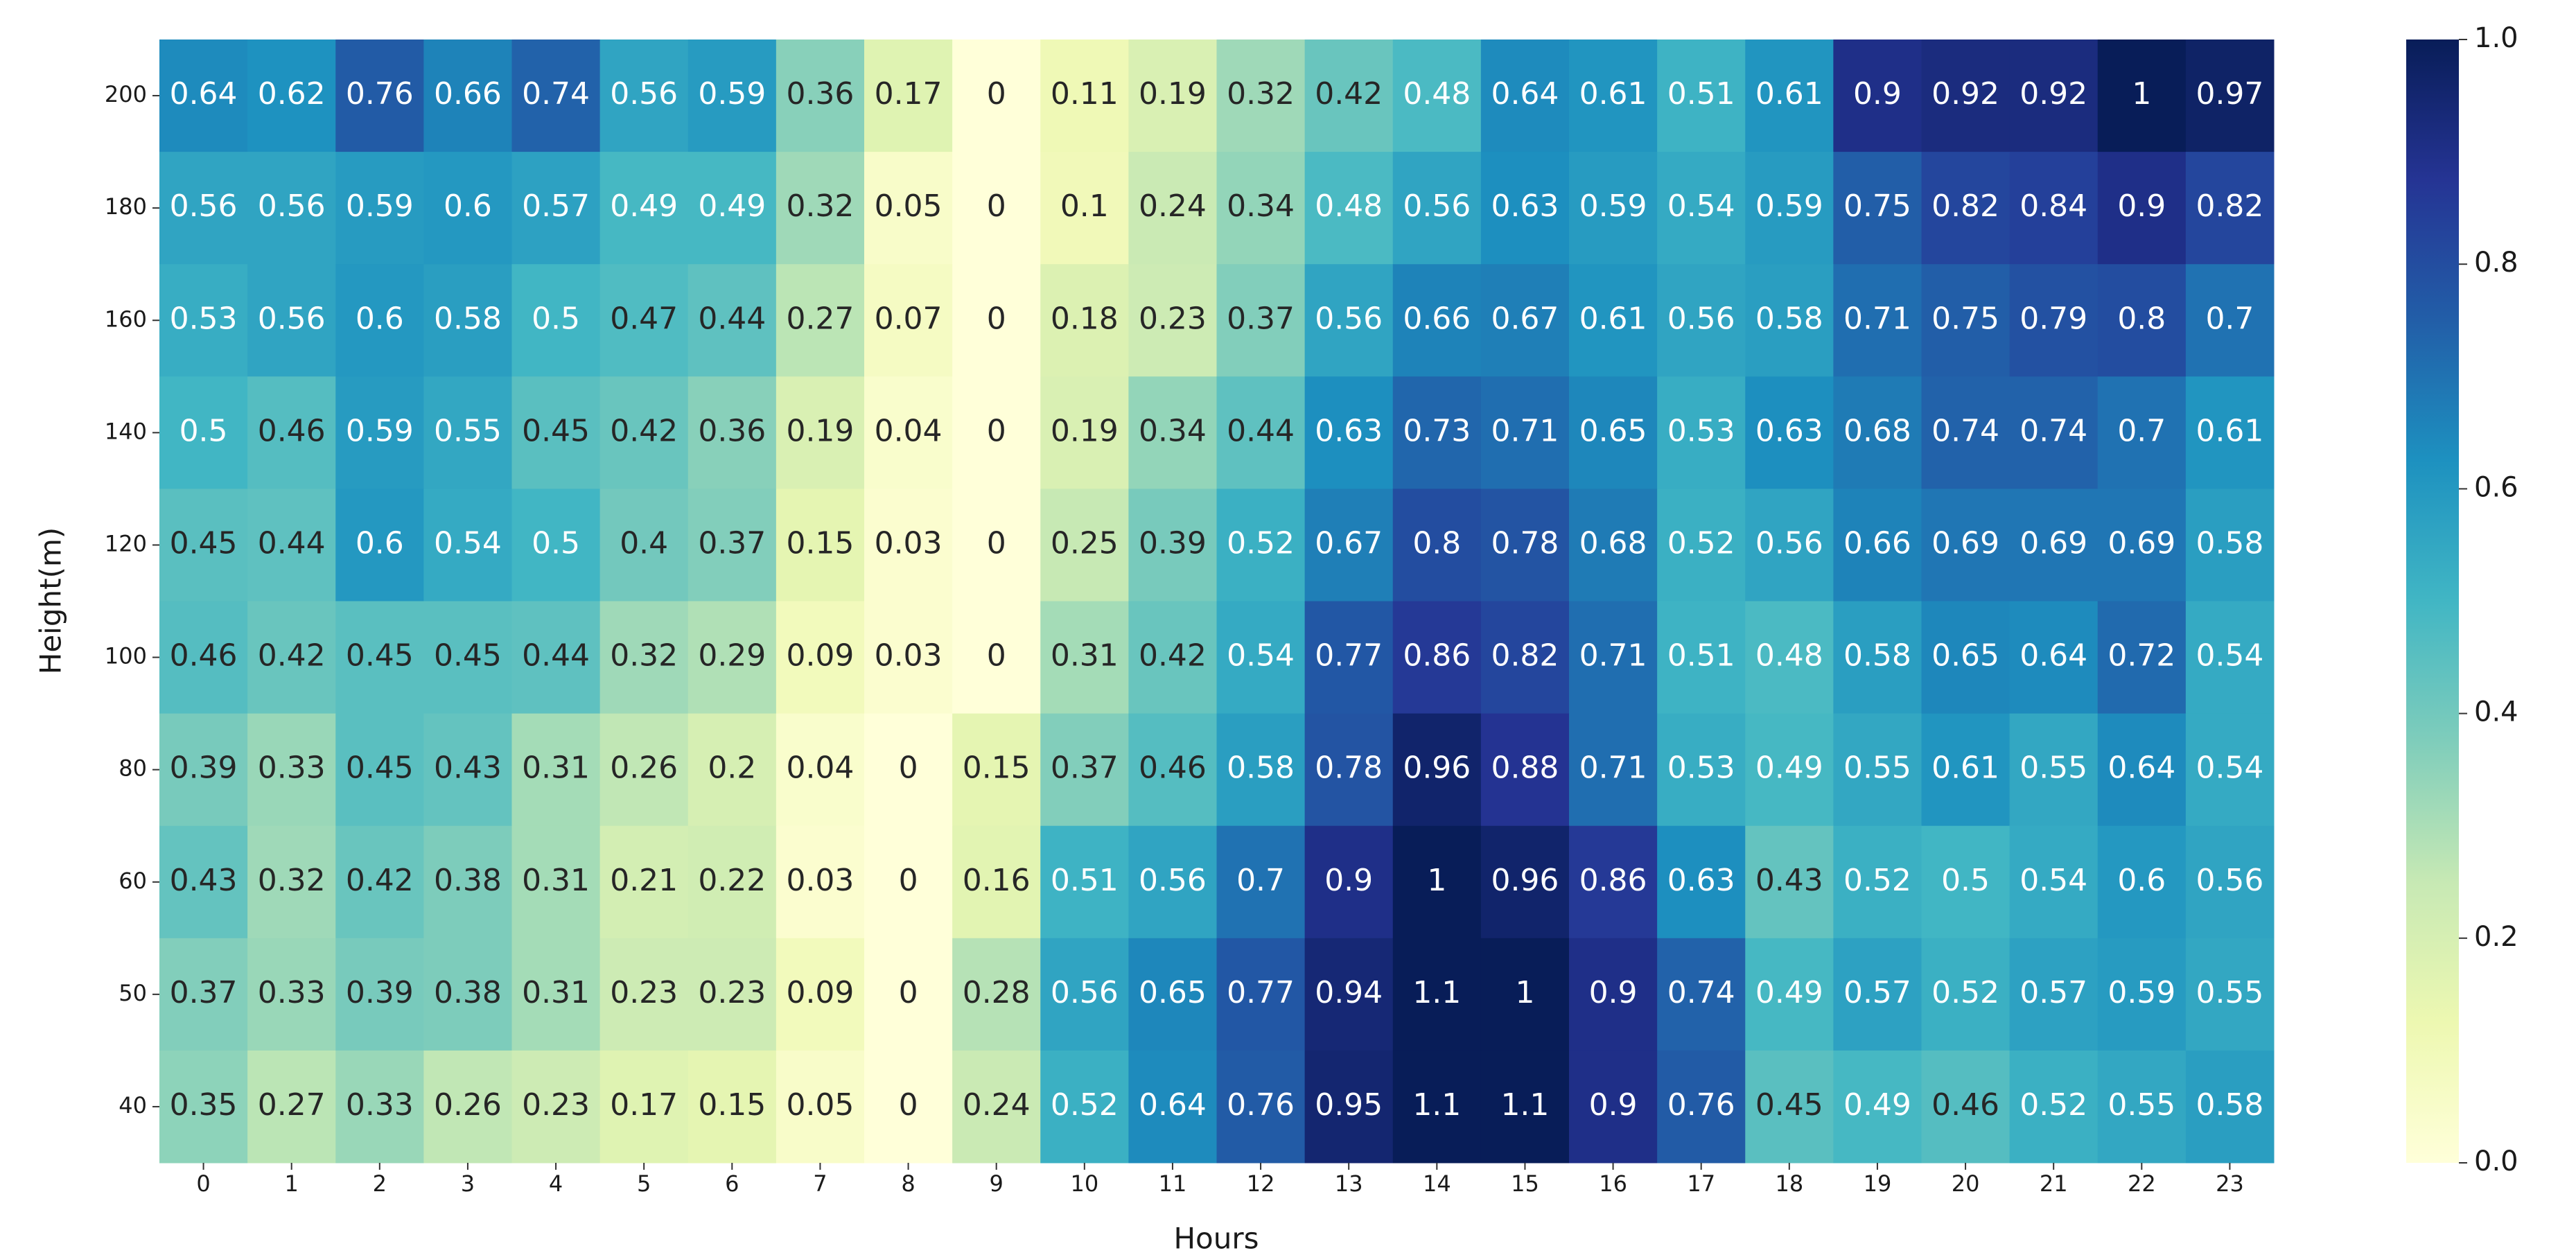 The width and height of the screenshot is (2576, 1255). Describe the element at coordinates (204, 1105) in the screenshot. I see `cell-value-label: 0.35` at that location.